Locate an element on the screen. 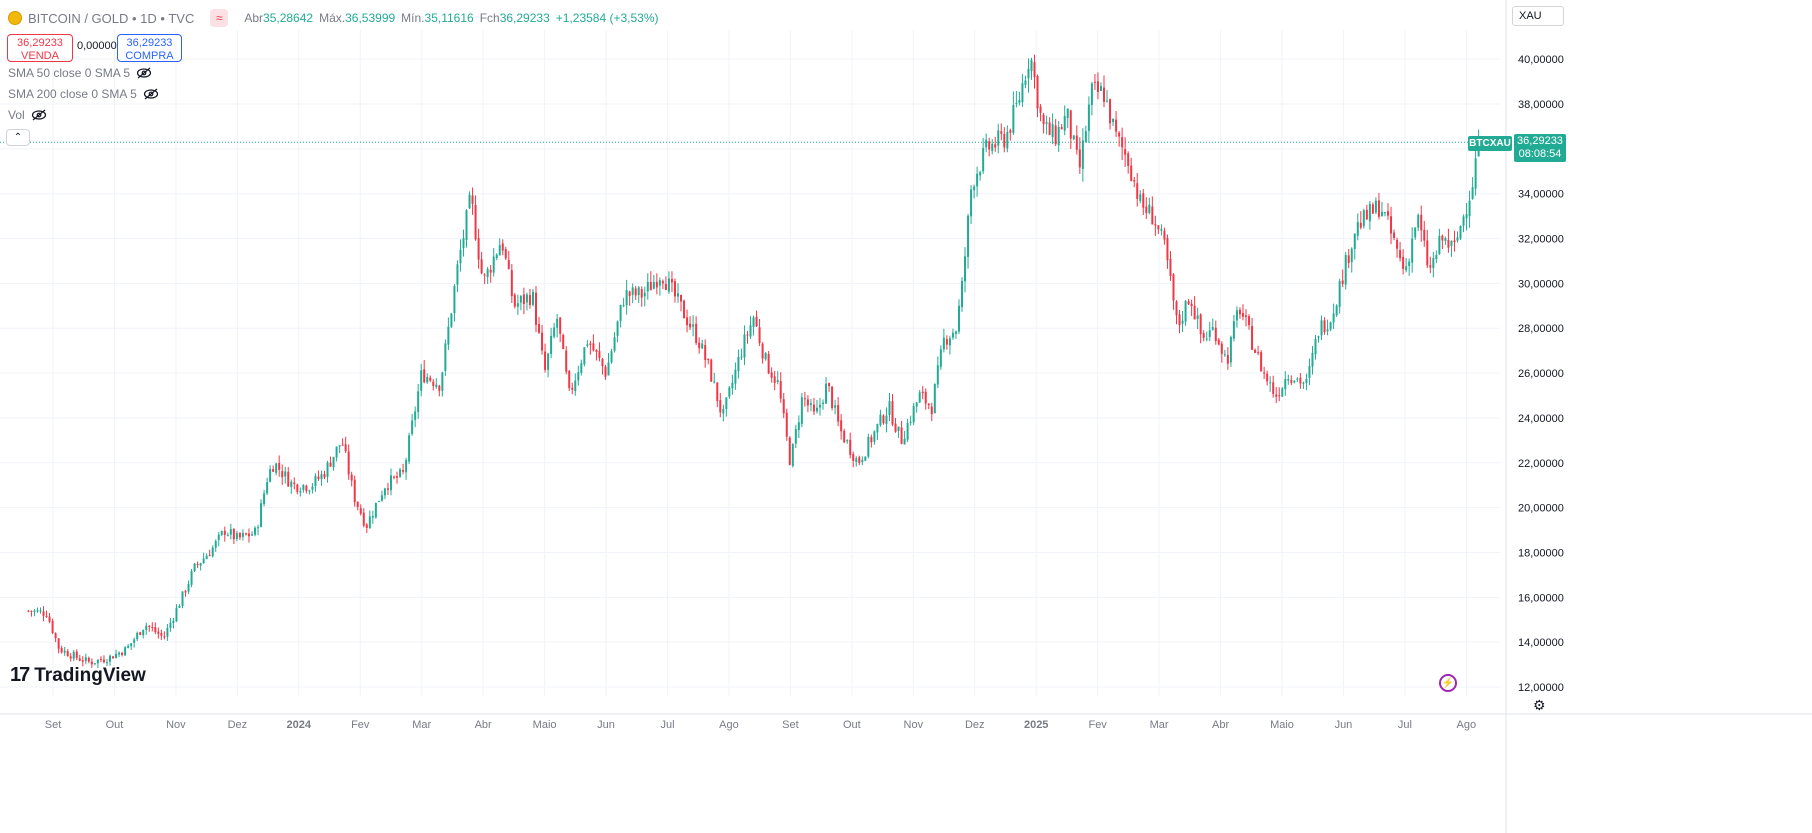 The height and width of the screenshot is (833, 1812). buy-button: 36,29233 COMPRA is located at coordinates (149, 48).